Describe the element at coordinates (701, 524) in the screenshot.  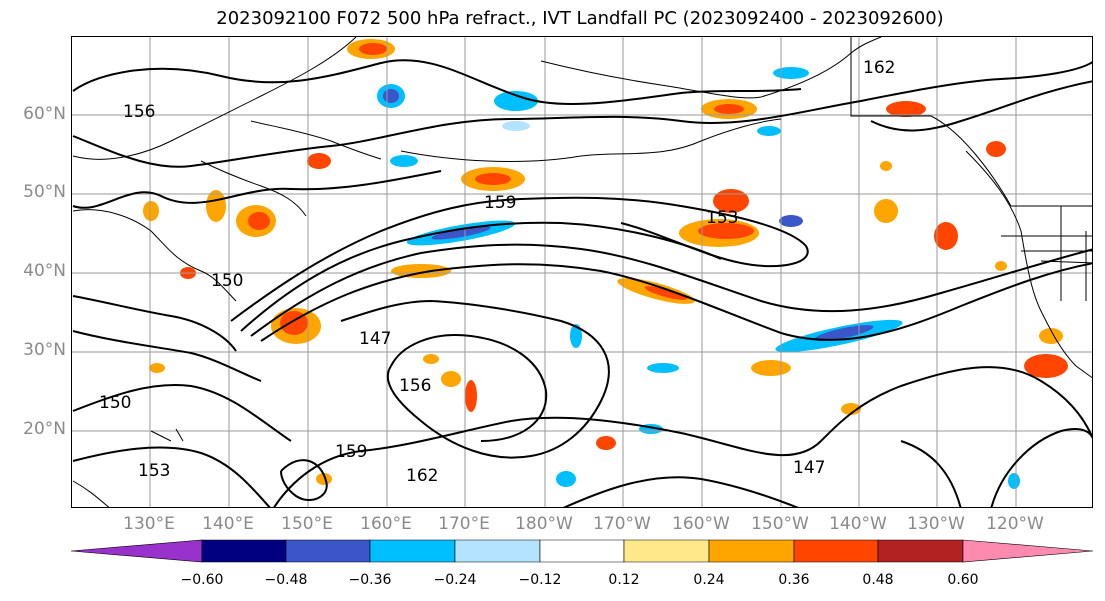
I see `lon-label-160w: 160°W` at that location.